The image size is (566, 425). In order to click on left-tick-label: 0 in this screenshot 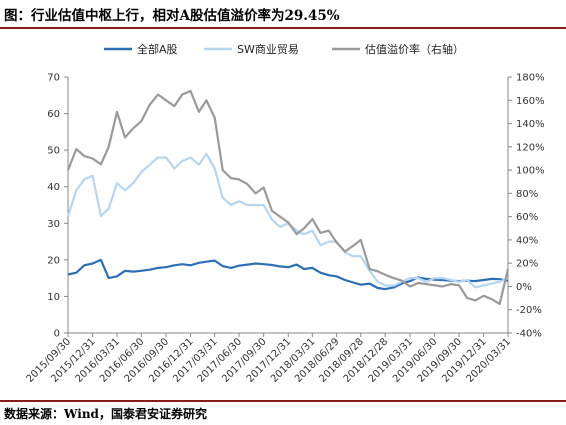, I will do `click(57, 334)`.